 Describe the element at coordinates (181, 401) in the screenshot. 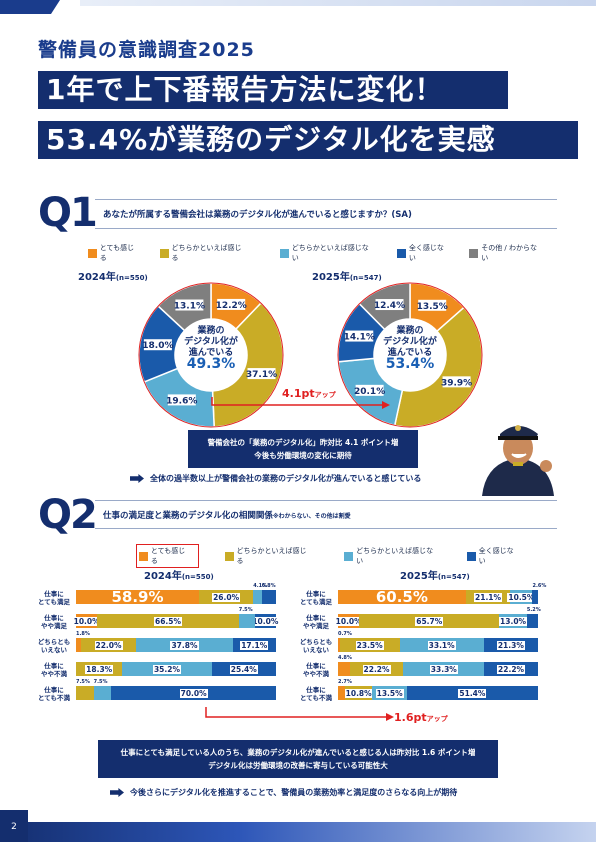

I see `pie-value-label: 19.6%` at that location.